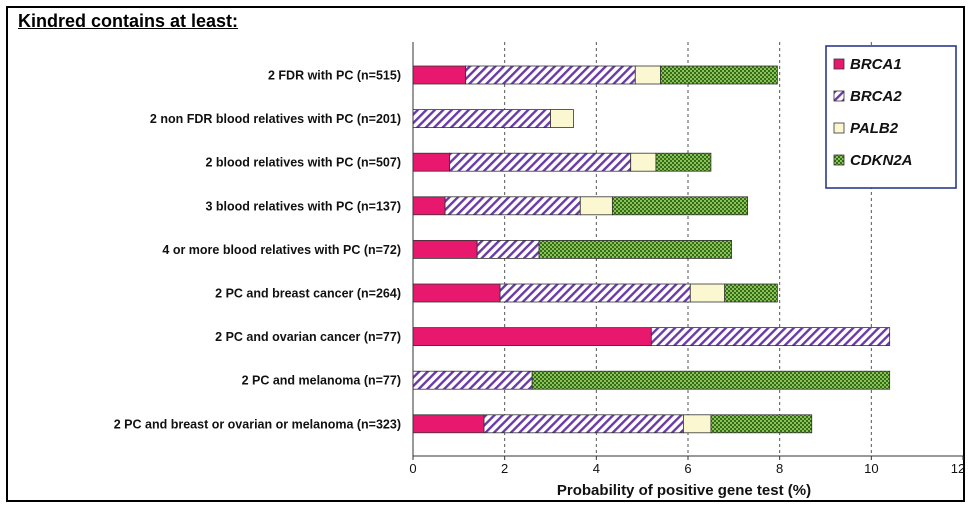 The width and height of the screenshot is (971, 508). I want to click on legend-label-brca1: BRCA1, so click(876, 64).